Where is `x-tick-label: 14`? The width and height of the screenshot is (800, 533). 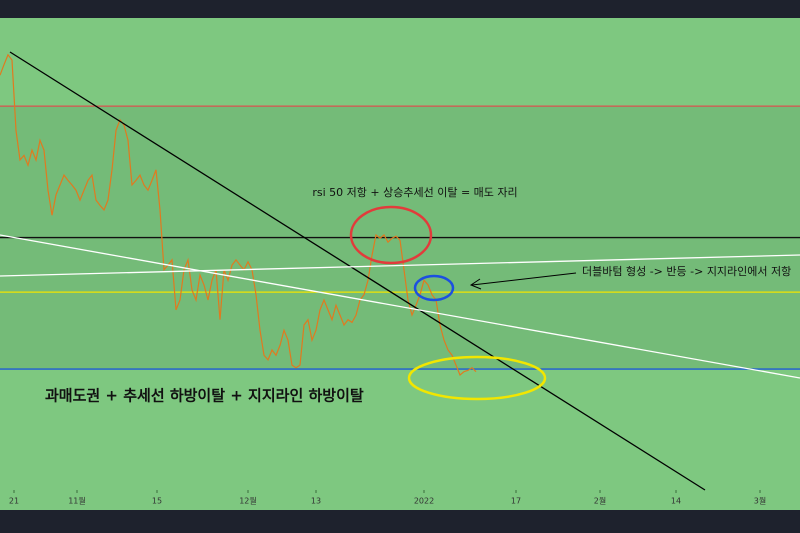
x-tick-label: 14 is located at coordinates (676, 501).